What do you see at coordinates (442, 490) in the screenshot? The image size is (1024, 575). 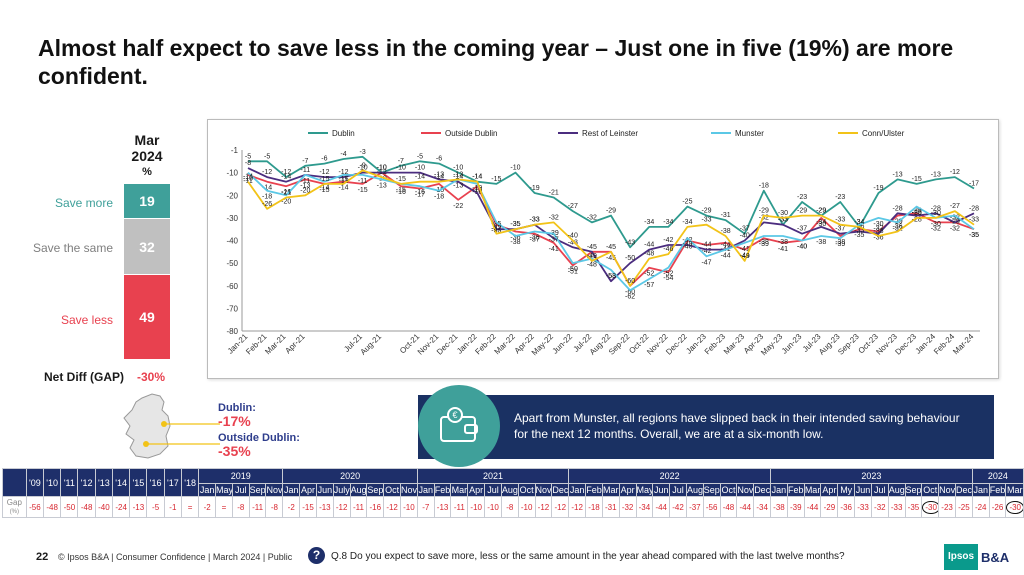 I see `gap-month-header: Feb` at bounding box center [442, 490].